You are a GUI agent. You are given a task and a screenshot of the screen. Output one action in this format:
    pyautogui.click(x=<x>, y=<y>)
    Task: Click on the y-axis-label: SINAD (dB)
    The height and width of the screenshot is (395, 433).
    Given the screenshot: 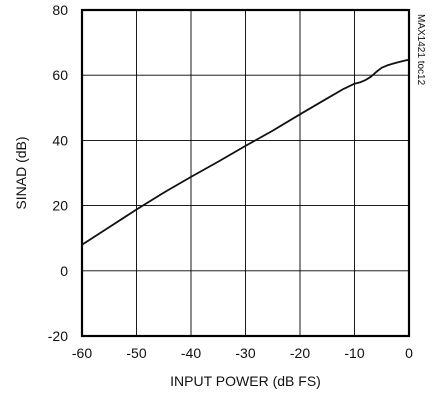 What is the action you would take?
    pyautogui.click(x=21, y=172)
    